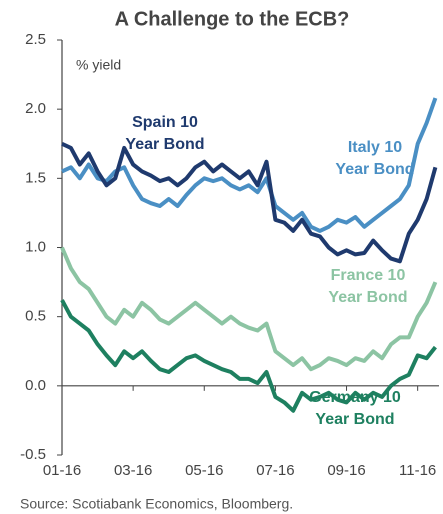  What do you see at coordinates (346, 470) in the screenshot?
I see `x-tick-label: 09-16` at bounding box center [346, 470].